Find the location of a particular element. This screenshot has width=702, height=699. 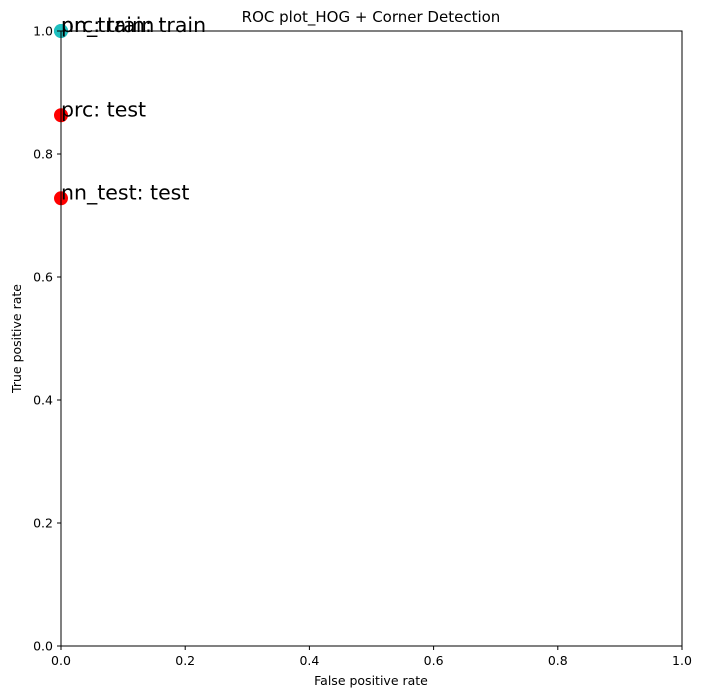

point-label: nn_train: train is located at coordinates (133, 25).